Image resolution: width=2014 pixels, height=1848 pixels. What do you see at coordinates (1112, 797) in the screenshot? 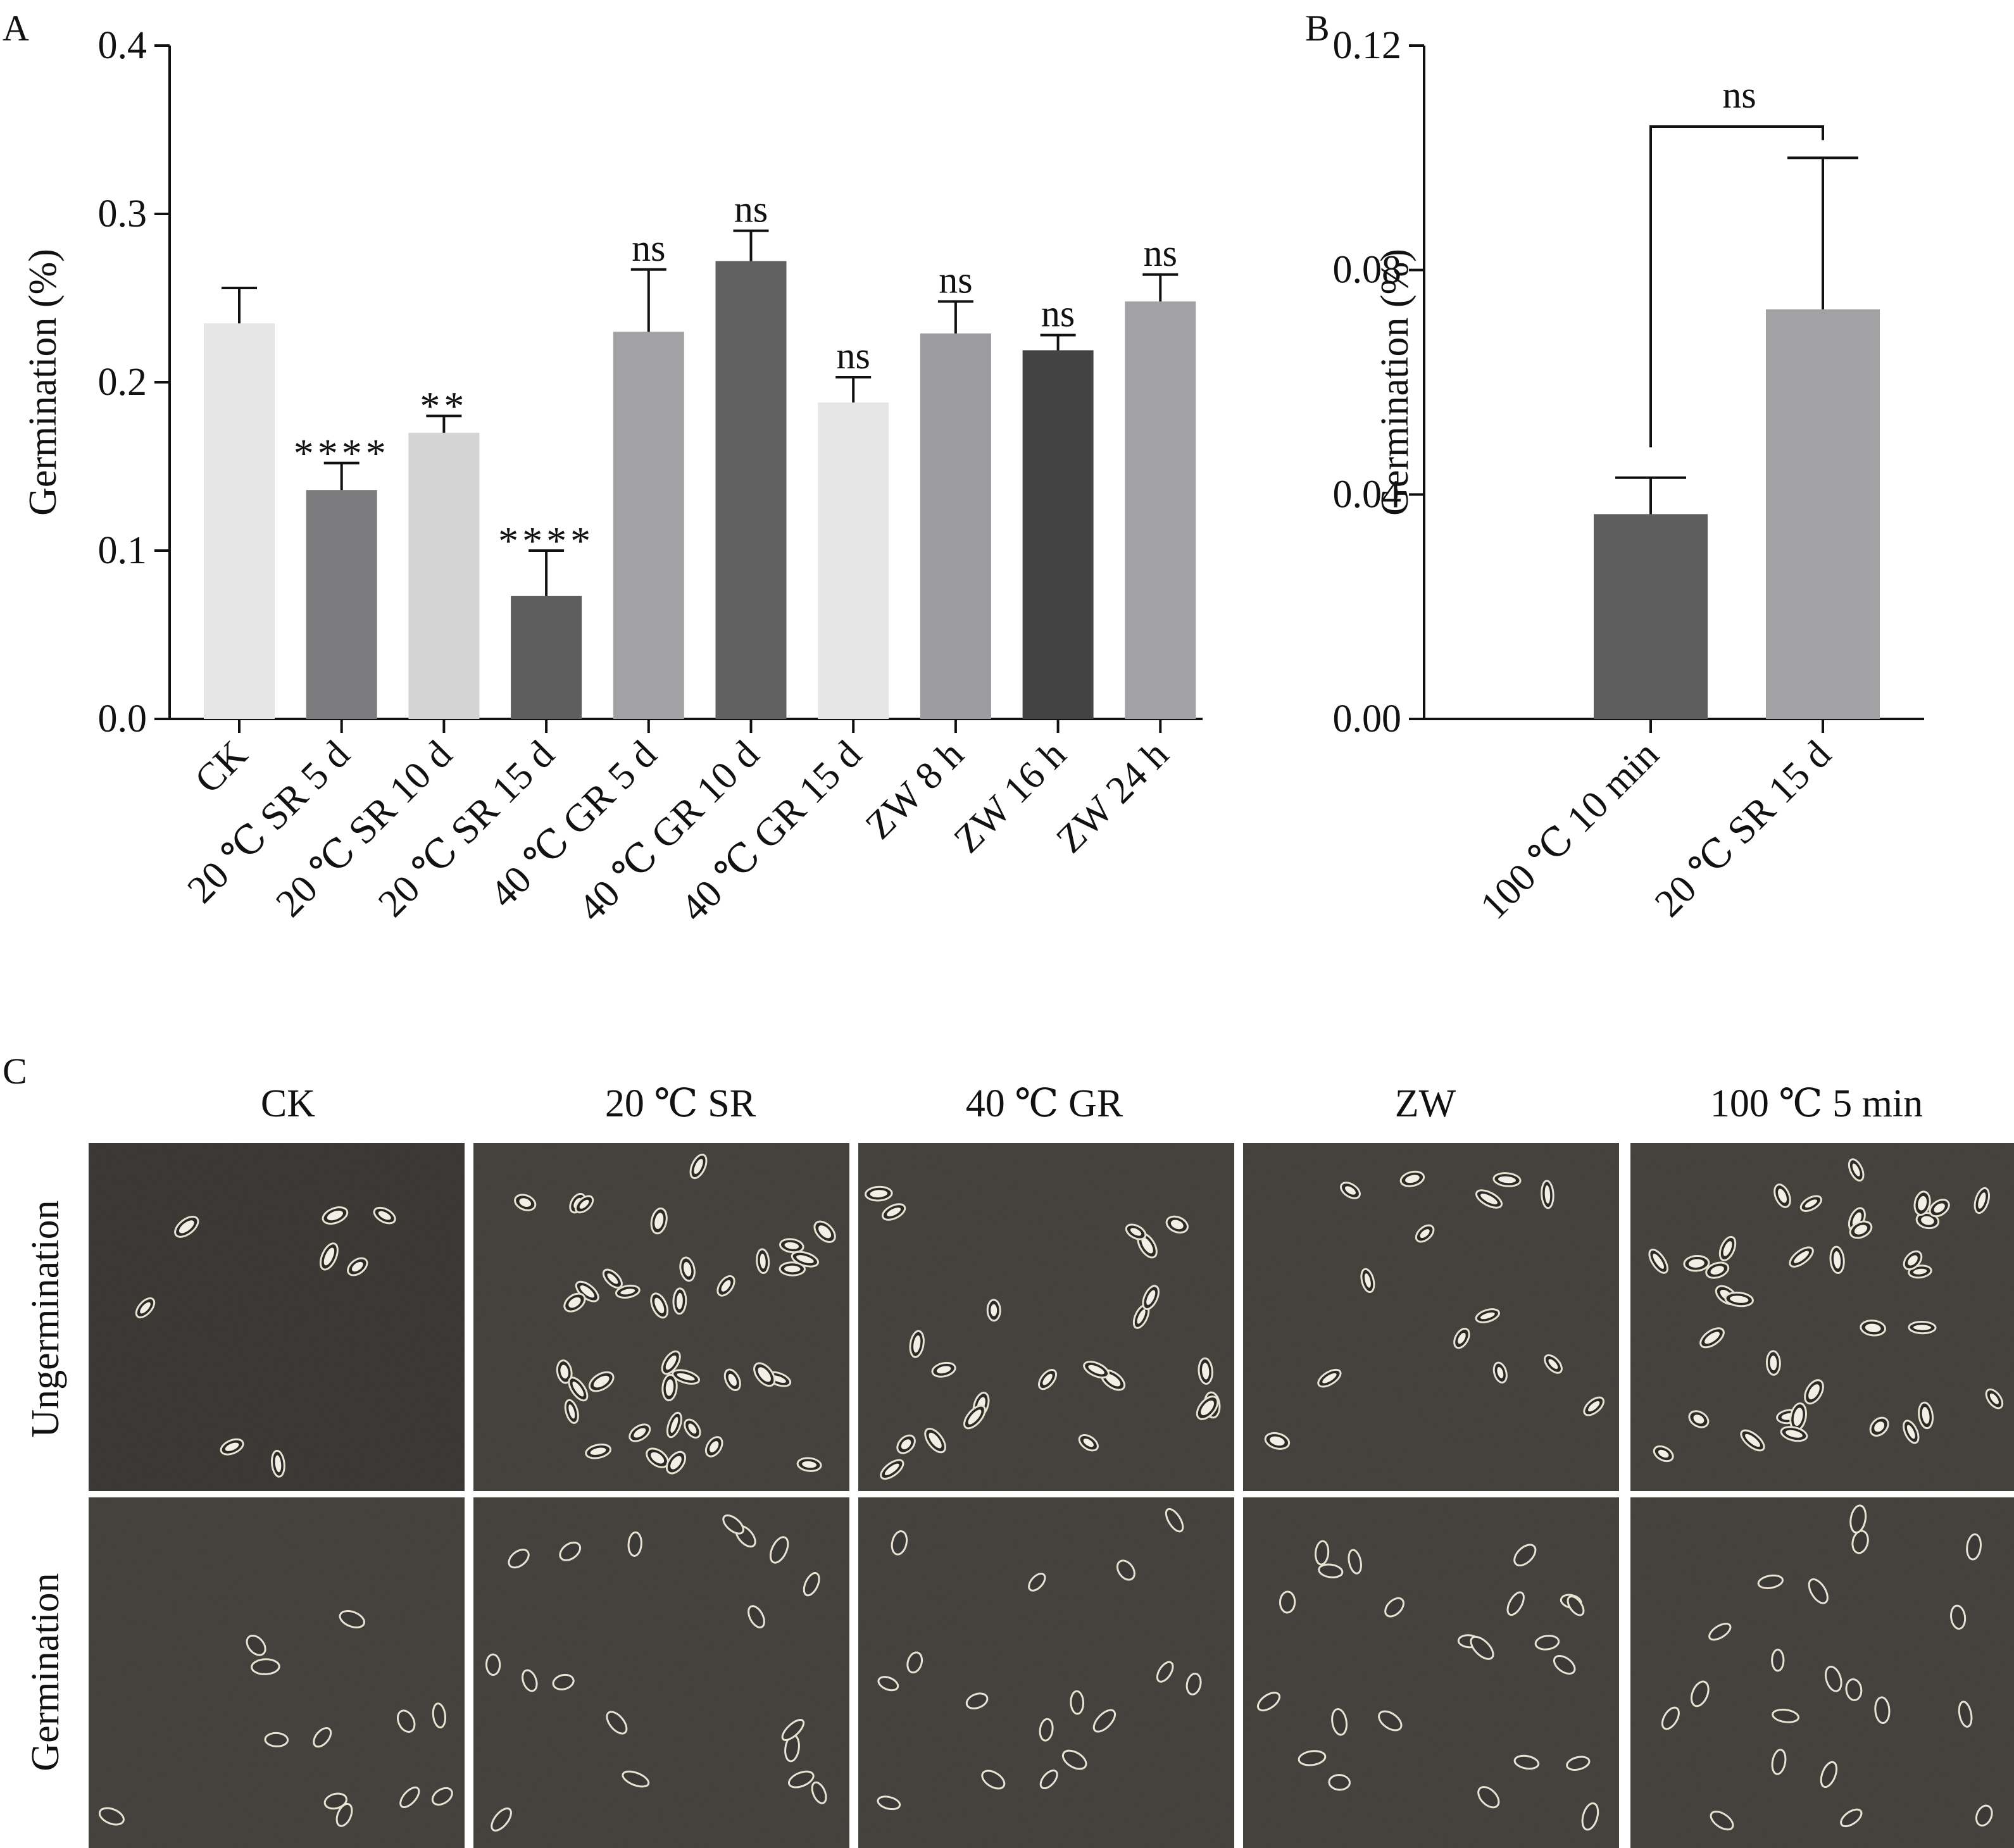
I see `x-tick-label: ZW 24 h` at bounding box center [1112, 797].